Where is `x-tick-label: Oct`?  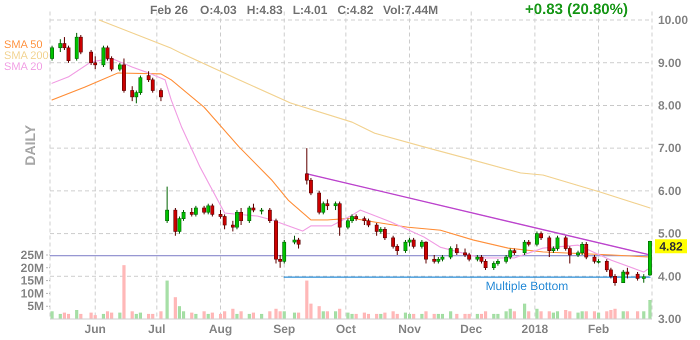 x-tick-label: Oct is located at coordinates (346, 329).